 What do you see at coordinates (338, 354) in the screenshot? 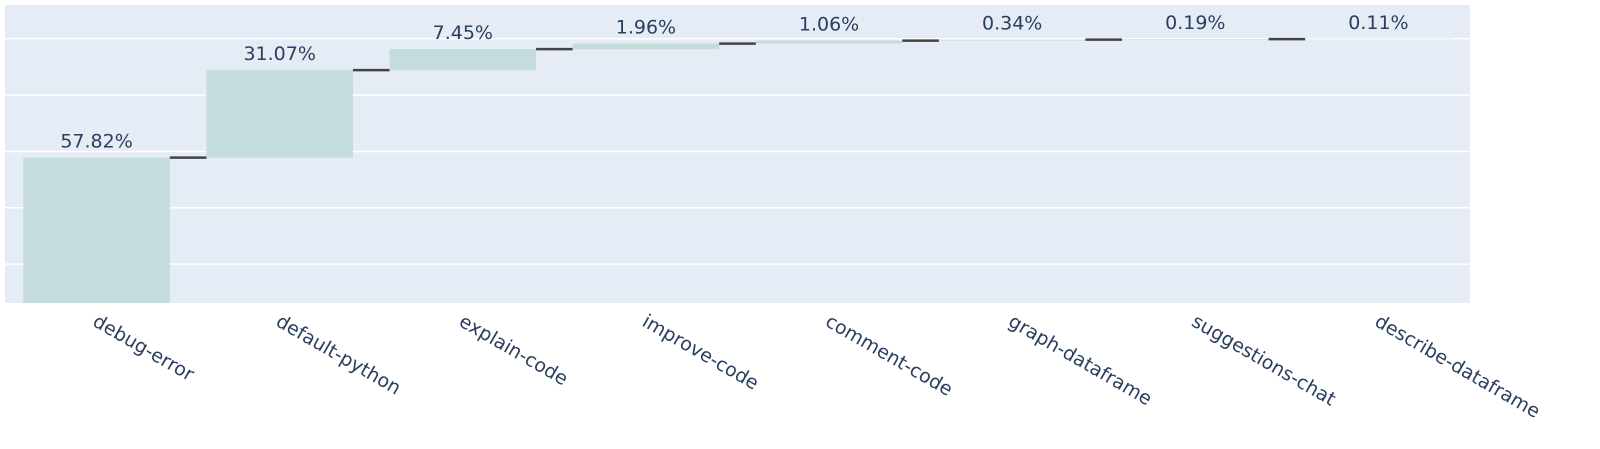
I see `x-tick-label: default-python` at bounding box center [338, 354].